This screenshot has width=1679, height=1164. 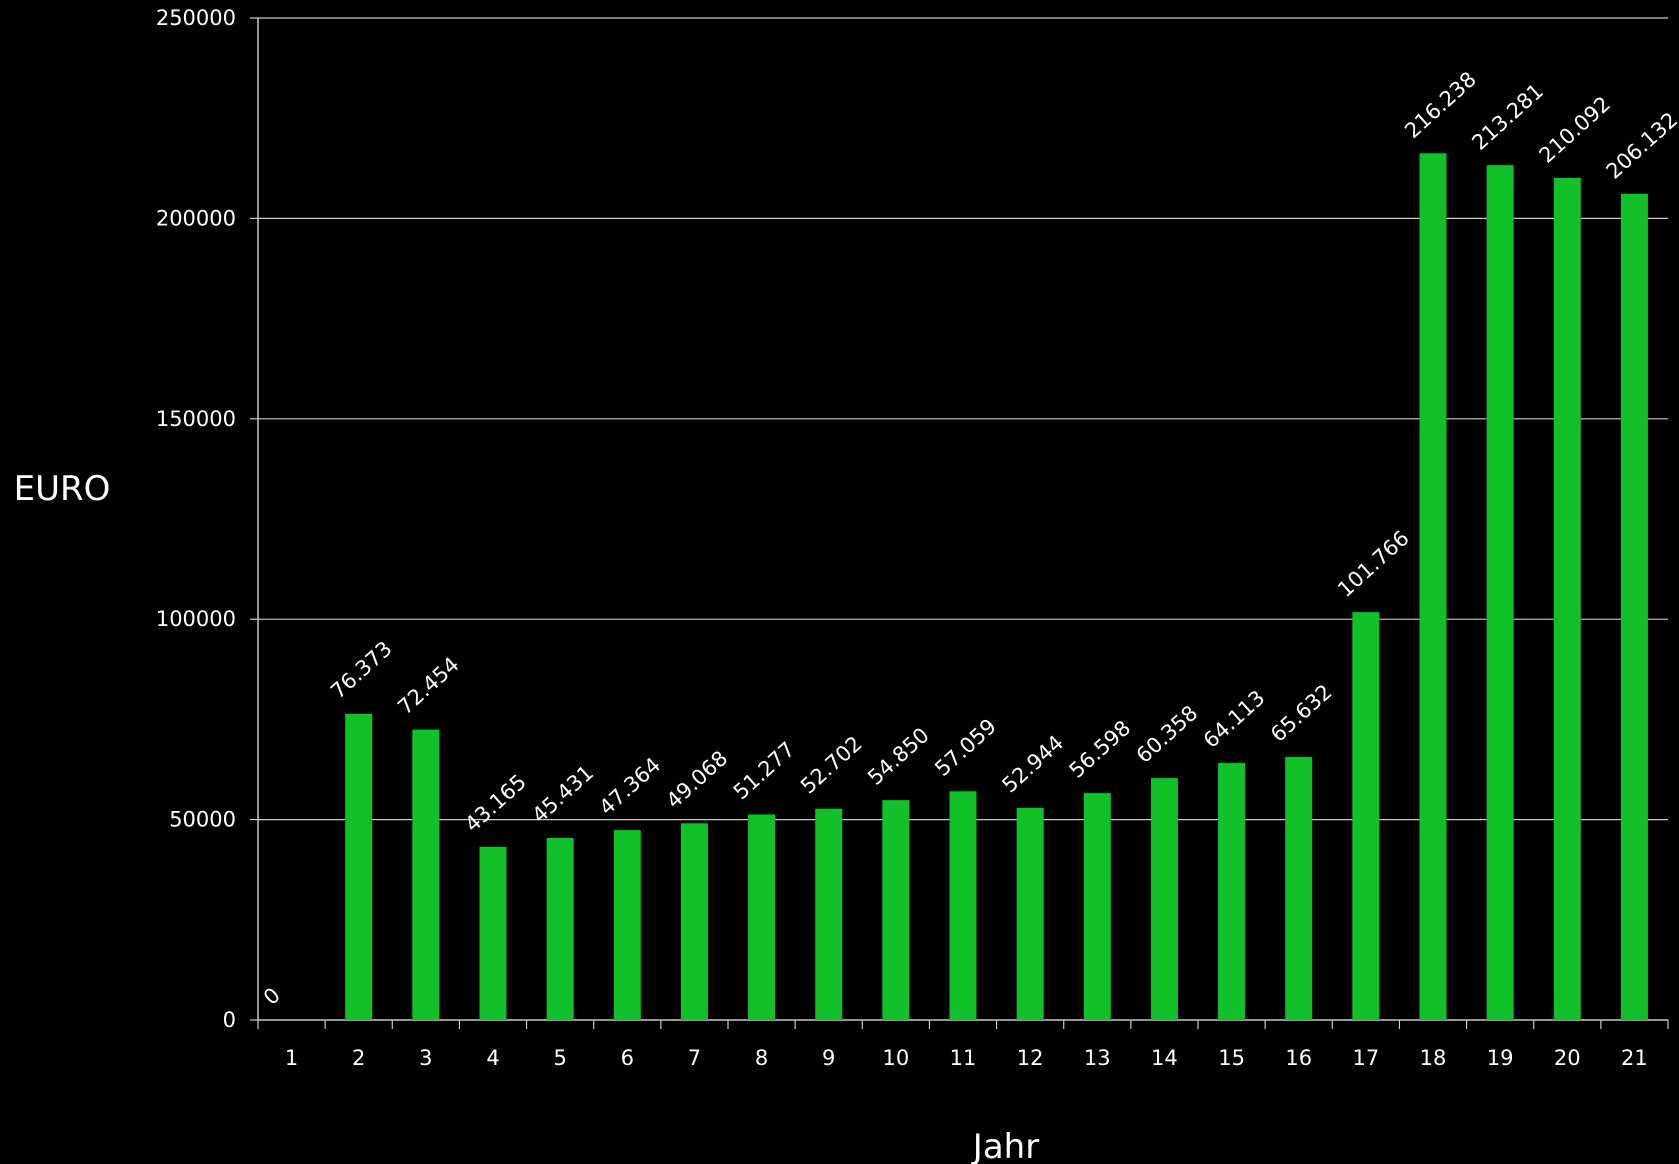 What do you see at coordinates (1575, 130) in the screenshot?
I see `data-label: 210.092` at bounding box center [1575, 130].